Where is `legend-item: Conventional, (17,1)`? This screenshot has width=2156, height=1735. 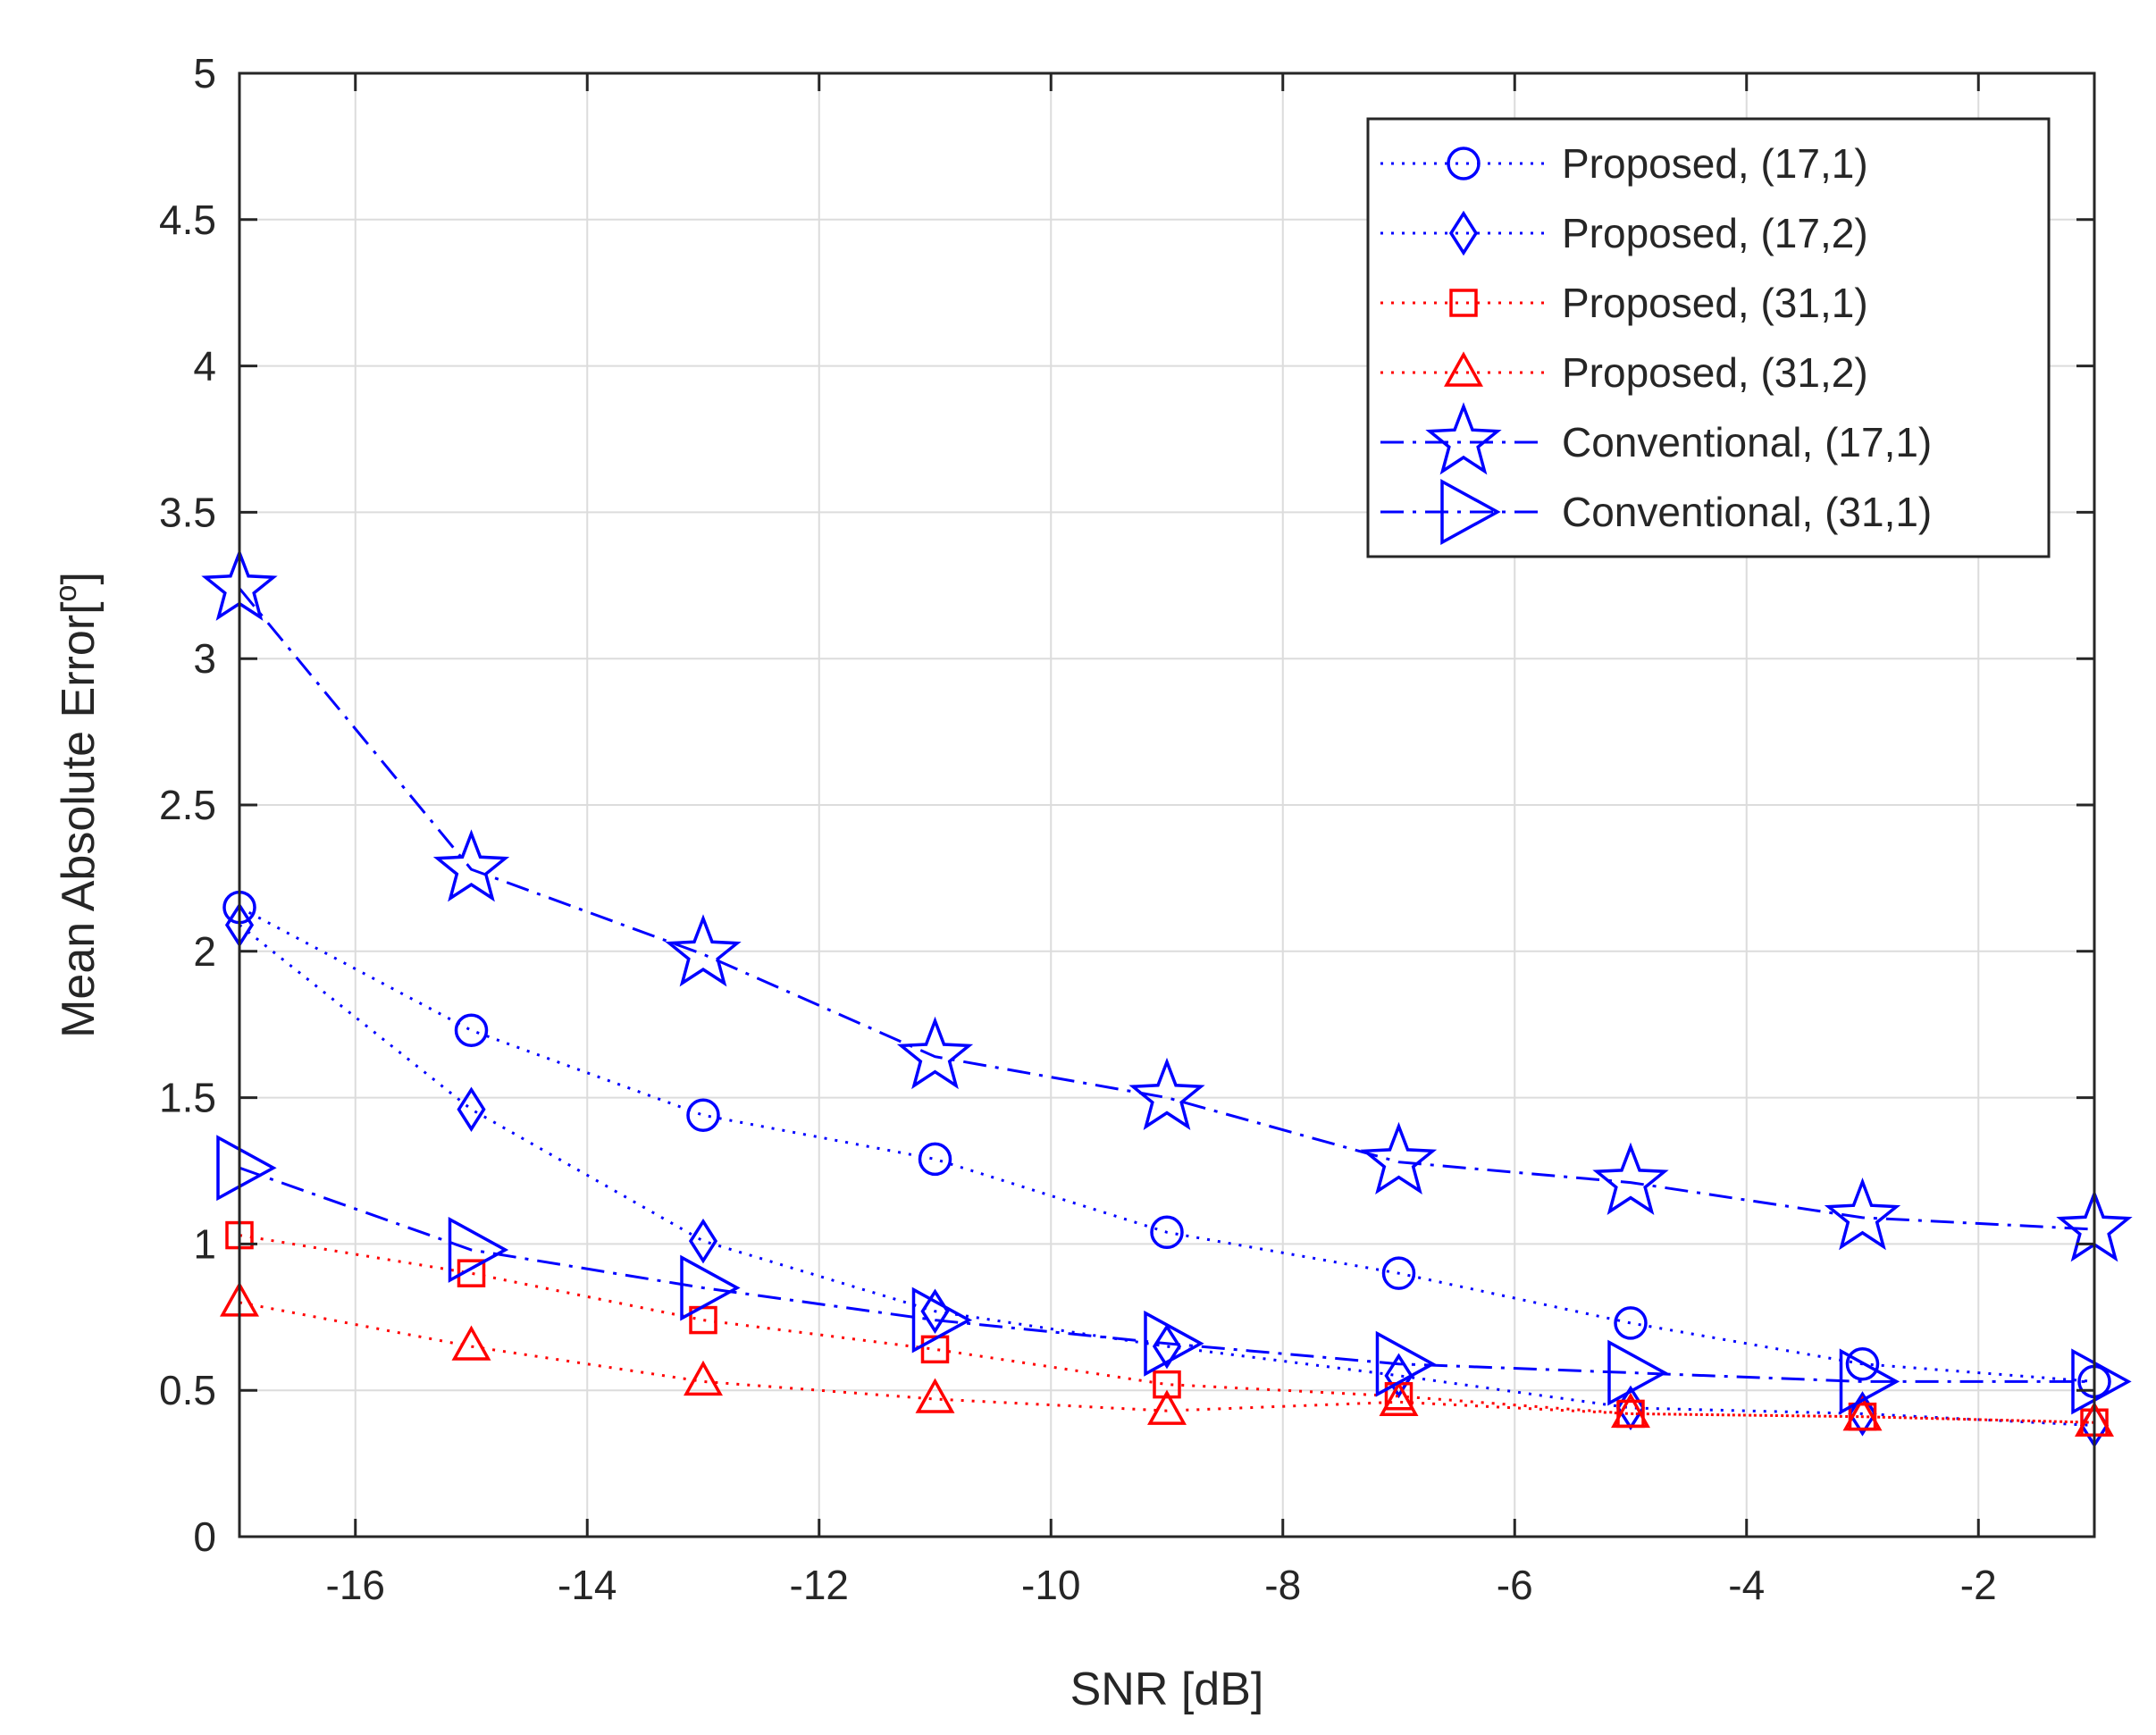
legend-item: Conventional, (17,1) is located at coordinates (1656, 439).